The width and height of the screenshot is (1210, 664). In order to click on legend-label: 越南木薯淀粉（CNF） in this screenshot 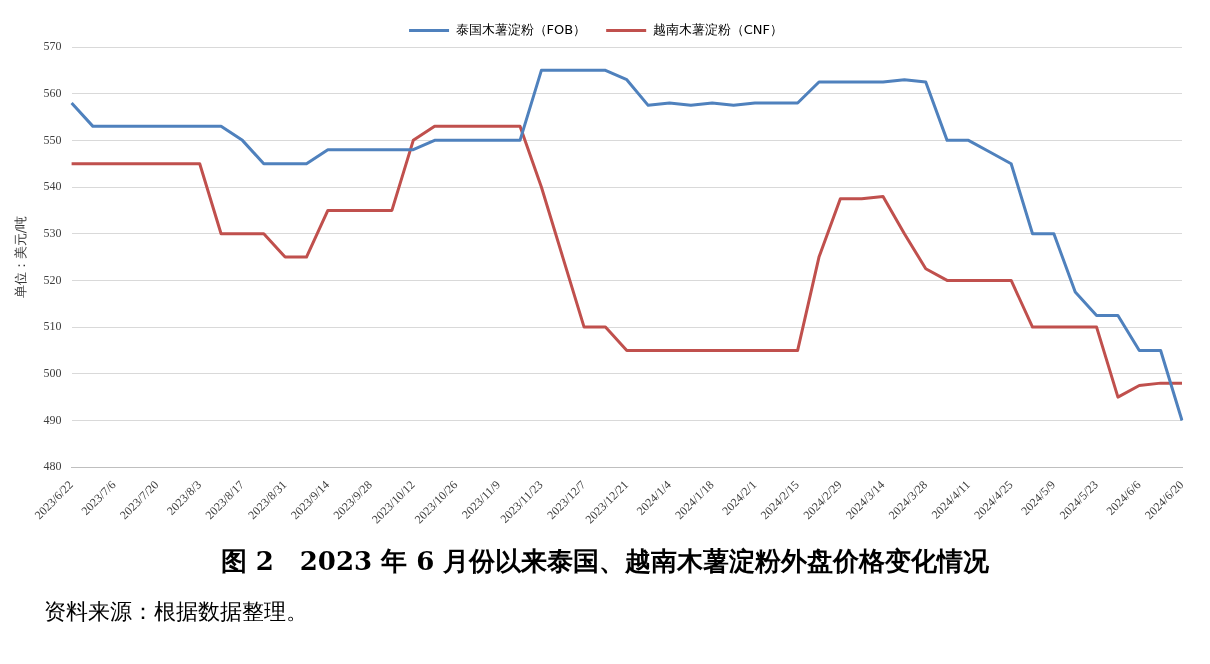, I will do `click(717, 29)`.